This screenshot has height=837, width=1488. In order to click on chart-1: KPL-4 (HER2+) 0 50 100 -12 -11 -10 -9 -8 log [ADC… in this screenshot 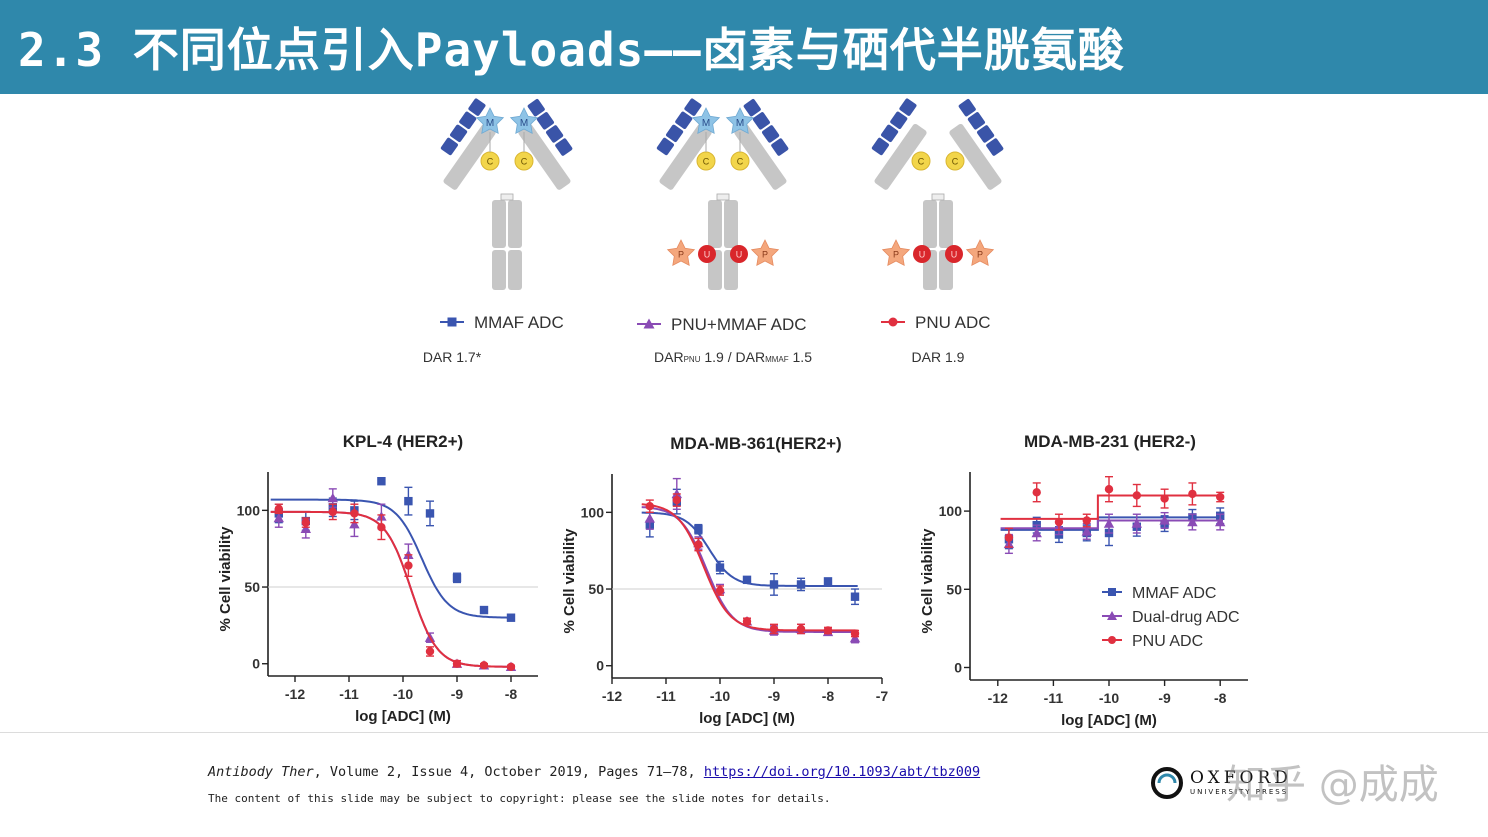, I will do `click(377, 578)`.